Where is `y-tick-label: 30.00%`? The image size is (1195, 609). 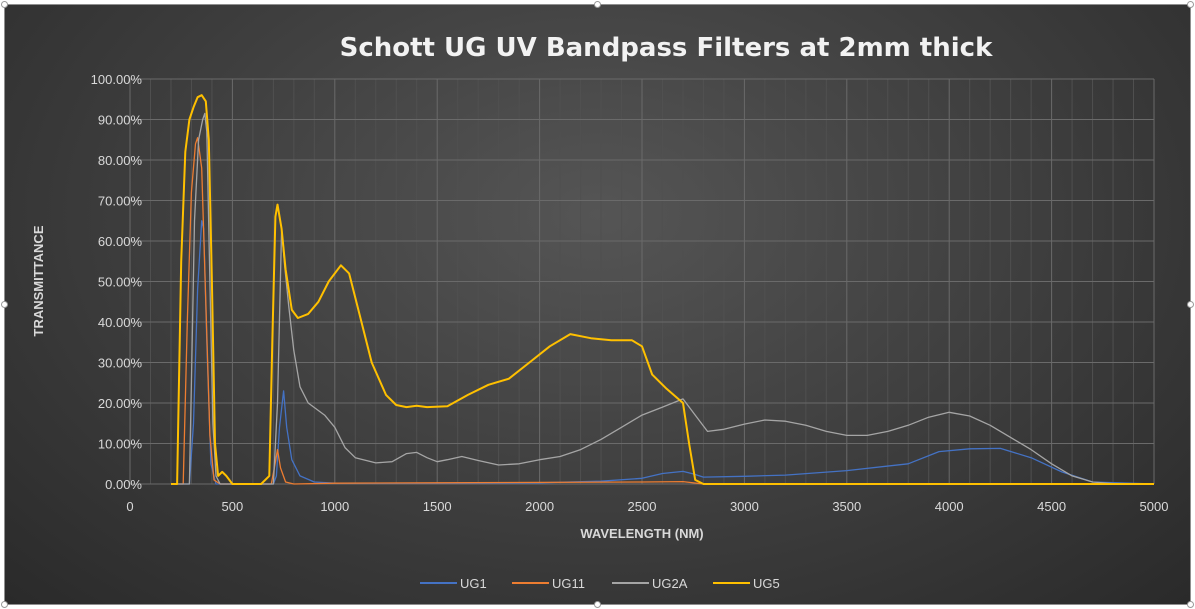 y-tick-label: 30.00% is located at coordinates (120, 363).